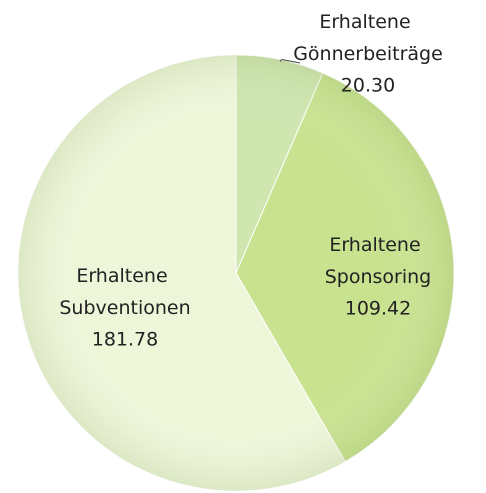  Describe the element at coordinates (378, 277) in the screenshot. I see `slice-label-line: Sponsoring` at that location.